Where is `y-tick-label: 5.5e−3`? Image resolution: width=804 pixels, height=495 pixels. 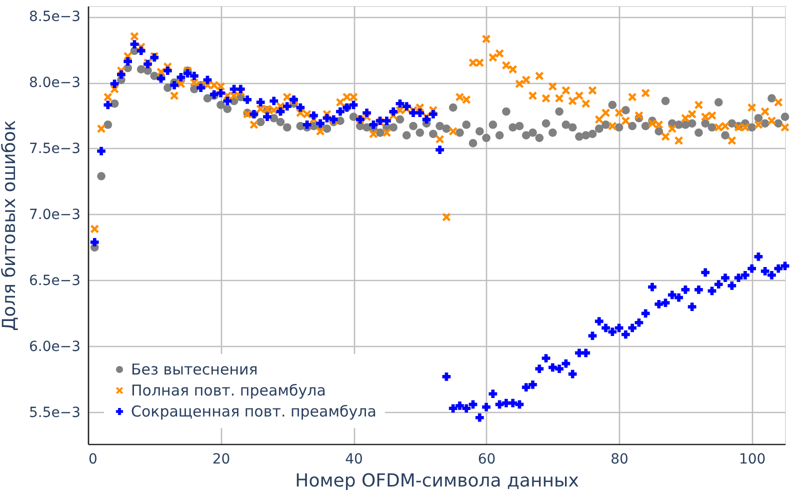
y-tick-label: 5.5e−3 is located at coordinates (54, 412).